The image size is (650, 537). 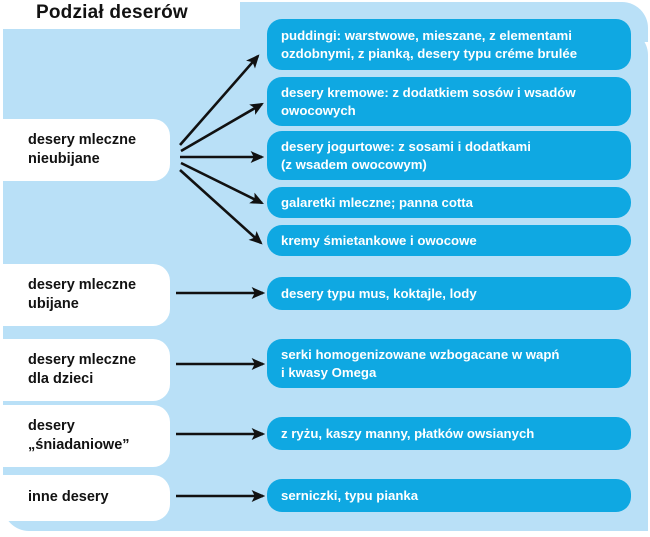 I want to click on category-box-inne-desery: inne desery, so click(x=85, y=498).